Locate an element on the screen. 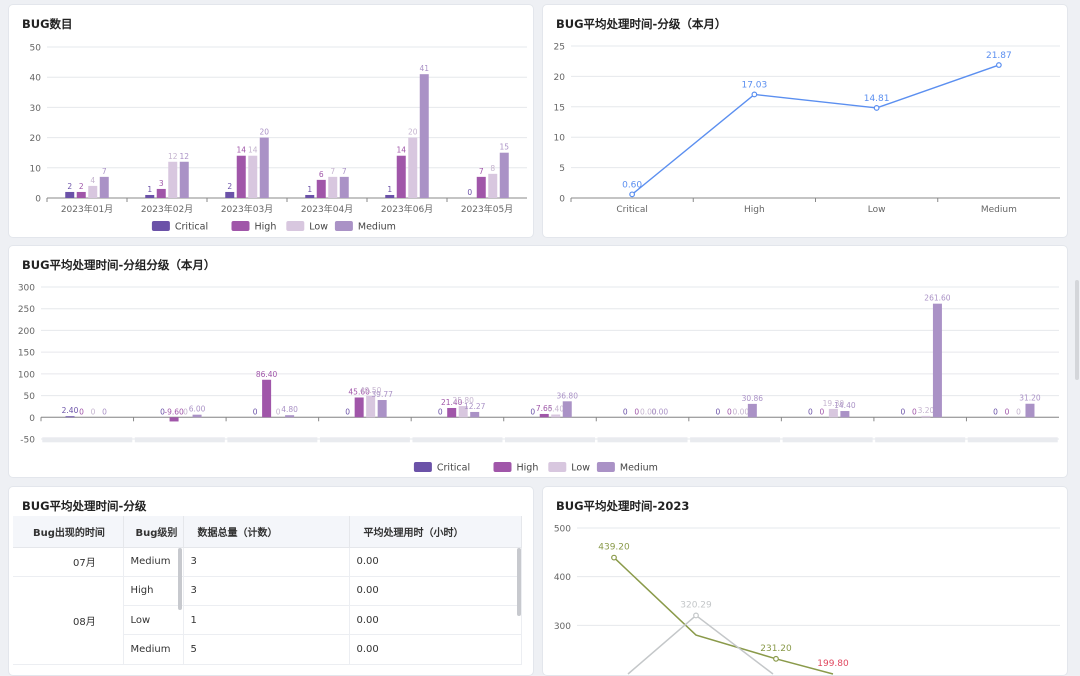 The image size is (1080, 676). table-header-count: 数据总量（计数） is located at coordinates (266, 532).